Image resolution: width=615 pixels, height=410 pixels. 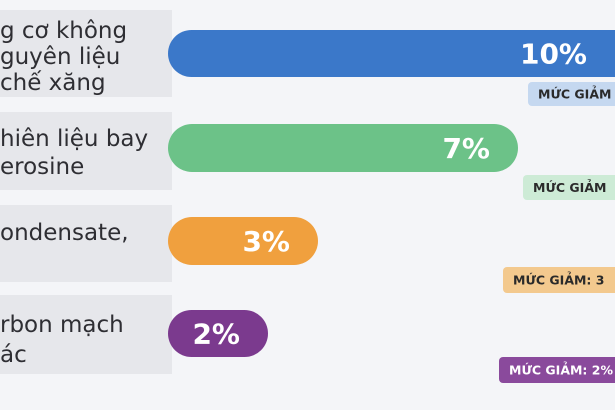 What do you see at coordinates (53, 83) in the screenshot?
I see `category-label: chế xăng` at bounding box center [53, 83].